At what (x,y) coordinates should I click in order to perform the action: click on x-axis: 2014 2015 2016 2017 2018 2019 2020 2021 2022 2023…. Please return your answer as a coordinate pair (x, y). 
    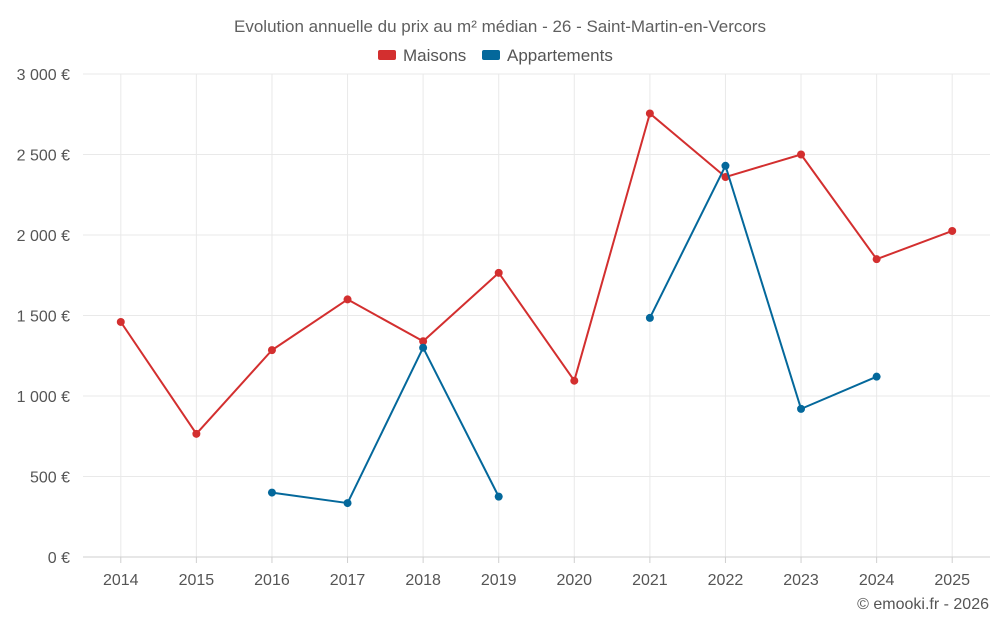
    Looking at the image, I should click on (536, 572).